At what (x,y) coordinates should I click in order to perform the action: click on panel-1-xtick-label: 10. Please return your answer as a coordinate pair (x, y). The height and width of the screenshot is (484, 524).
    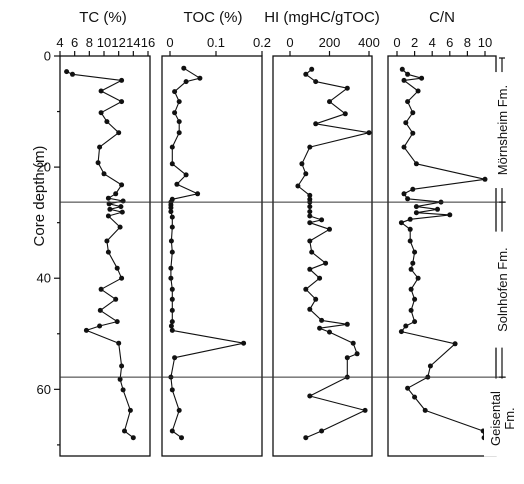
    Looking at the image, I should click on (104, 42).